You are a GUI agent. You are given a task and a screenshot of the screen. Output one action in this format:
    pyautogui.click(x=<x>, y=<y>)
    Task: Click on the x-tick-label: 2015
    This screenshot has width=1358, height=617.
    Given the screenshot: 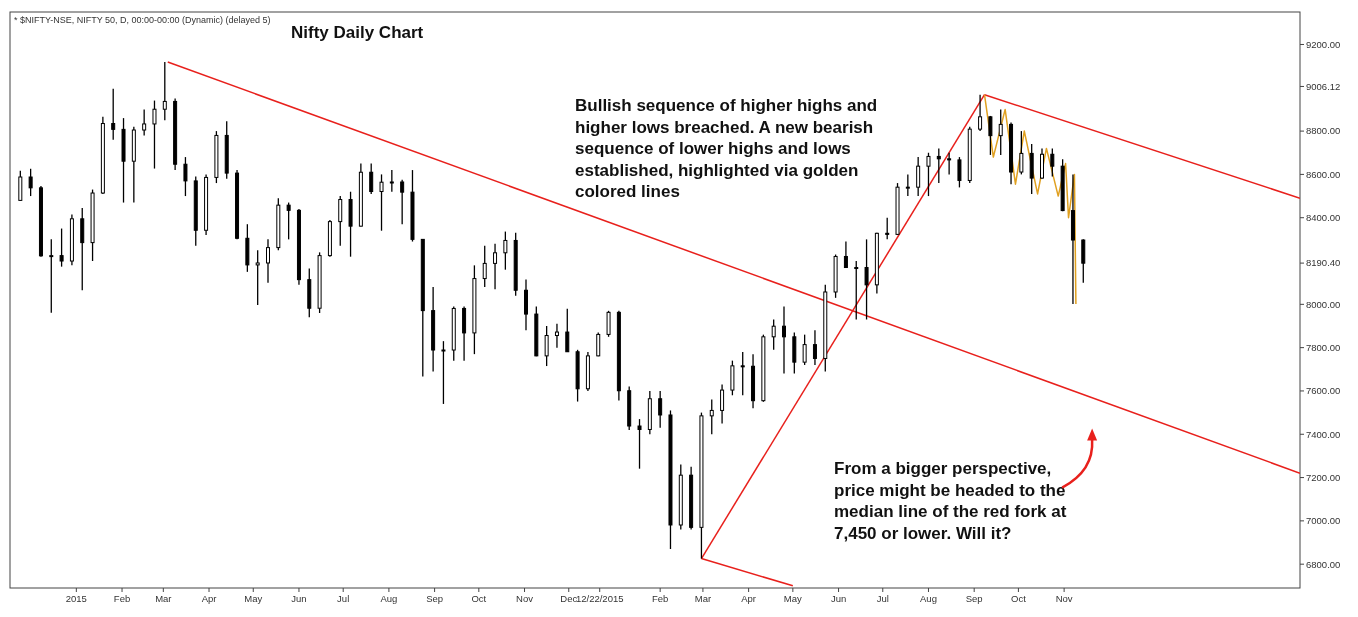 What is the action you would take?
    pyautogui.click(x=76, y=598)
    